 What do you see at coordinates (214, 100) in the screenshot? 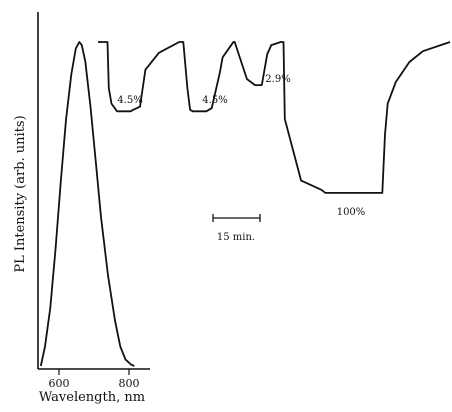
I see `annotation-label-2: 4.5%` at bounding box center [214, 100].